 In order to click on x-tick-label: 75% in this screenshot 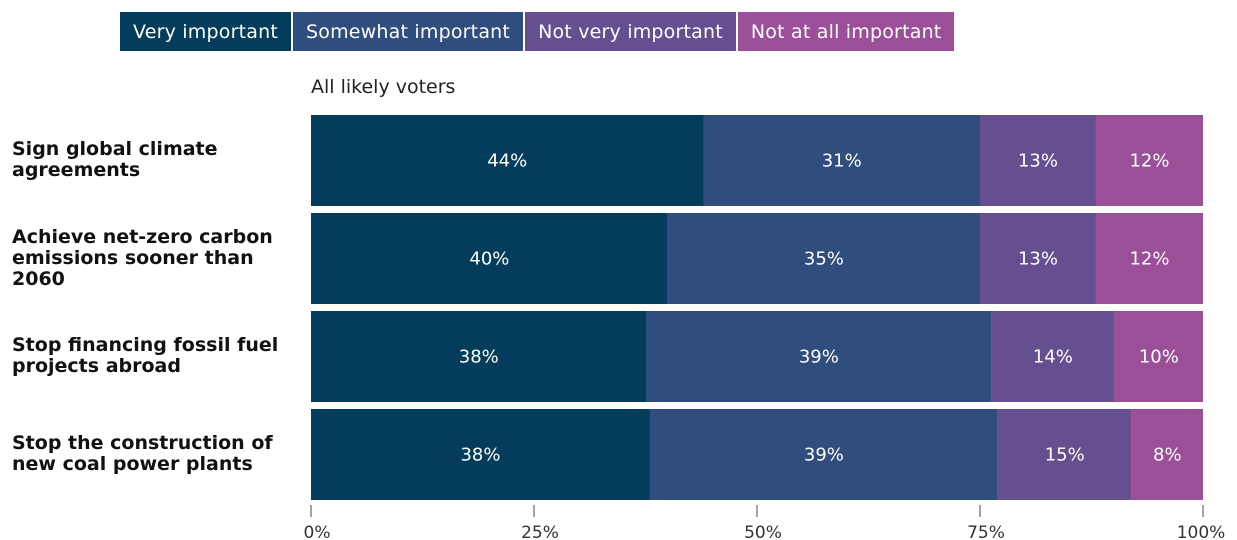, I will do `click(986, 531)`.